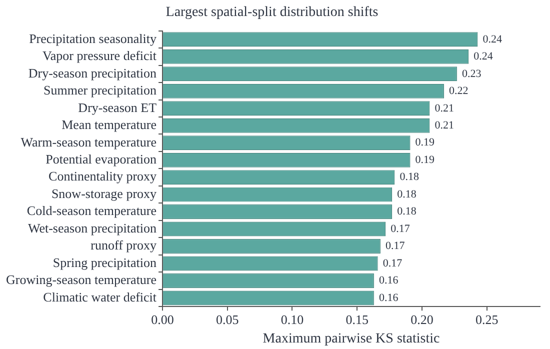 This screenshot has width=550, height=349. Describe the element at coordinates (458, 91) in the screenshot. I see `data-label: 0.22` at that location.